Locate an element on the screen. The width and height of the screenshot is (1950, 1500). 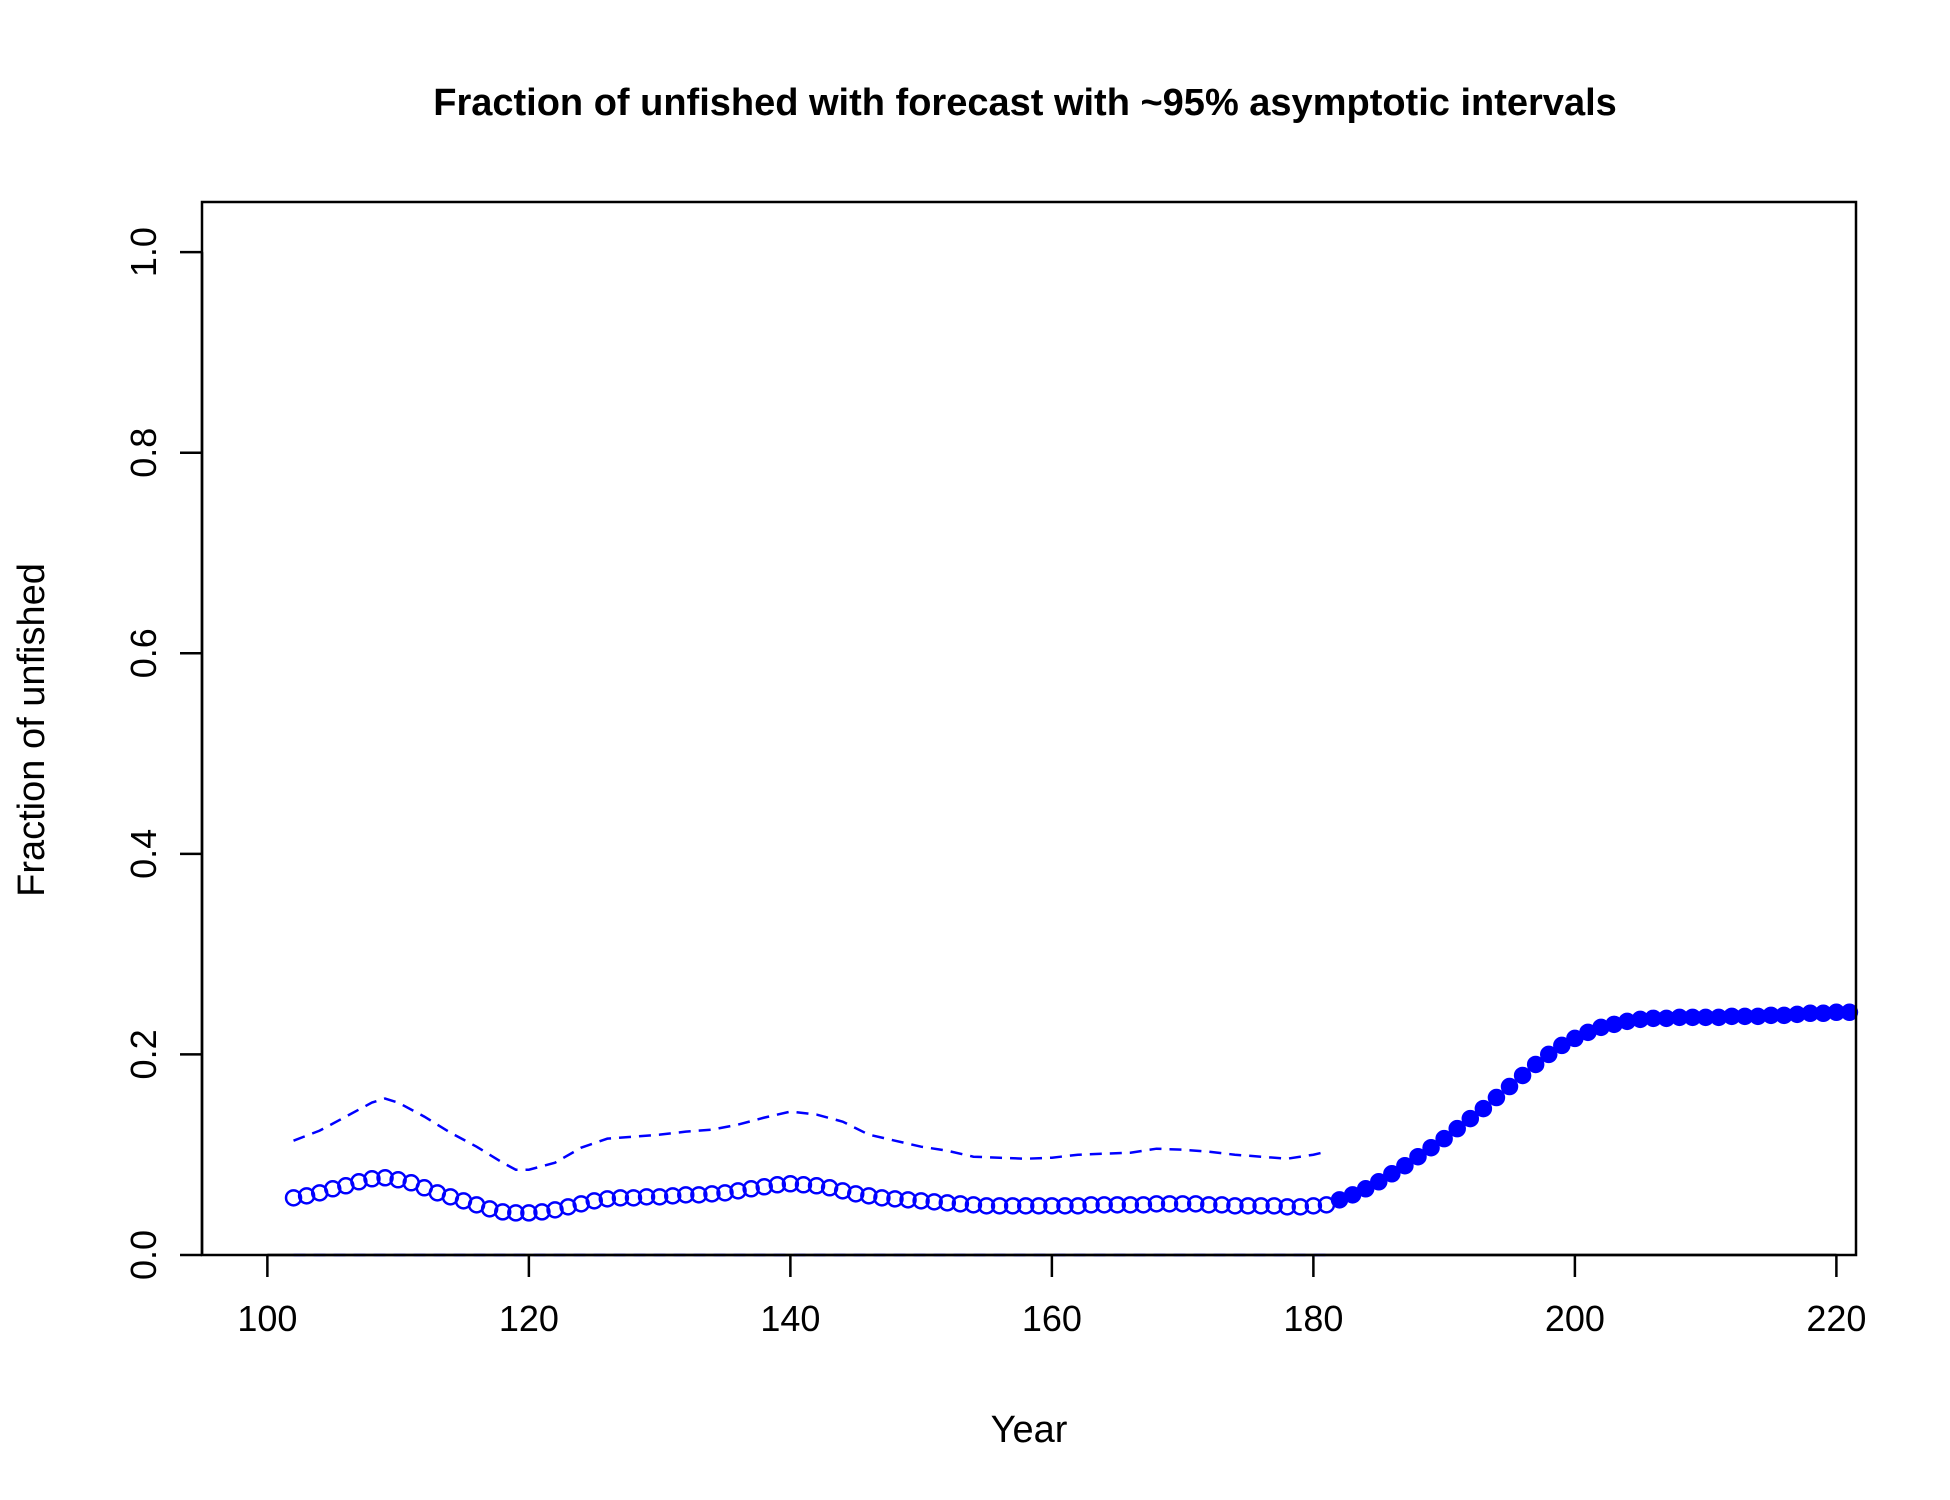
y-axis-label: Fraction of unfished is located at coordinates (32, 730).